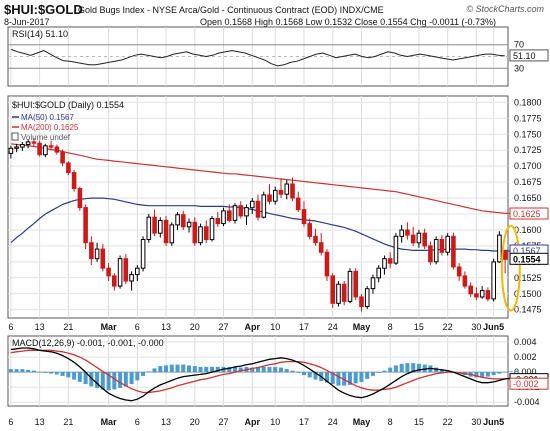  Describe the element at coordinates (528, 294) in the screenshot. I see `price-y-tick-label: 0.1500` at that location.